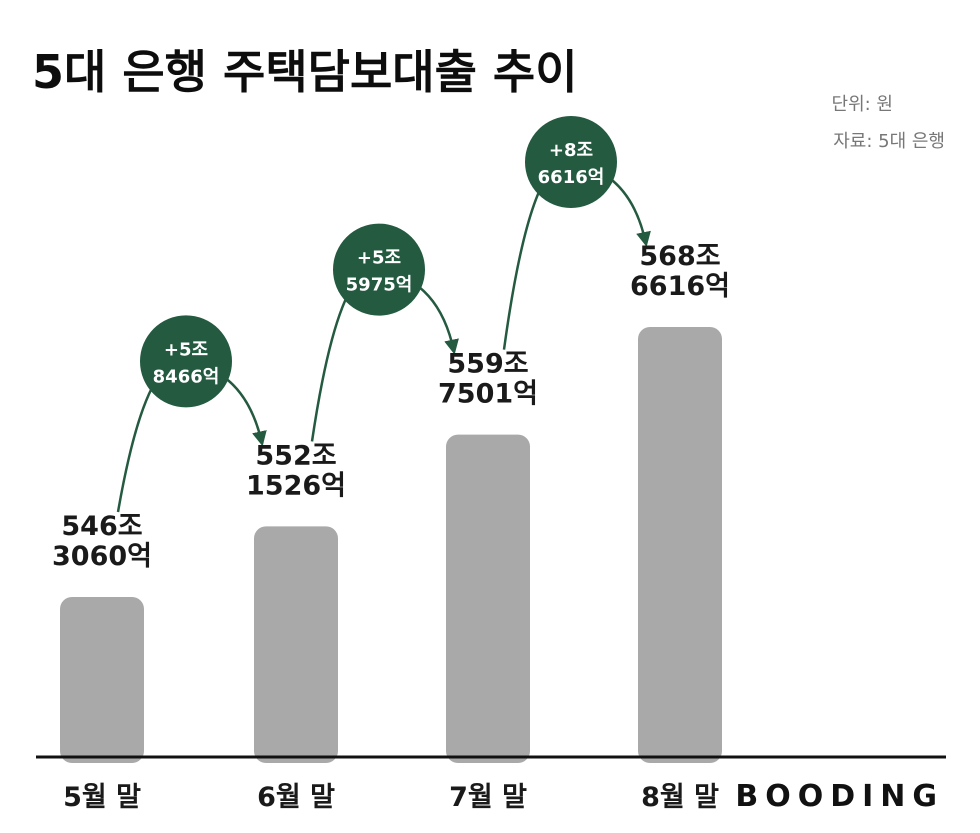  Describe the element at coordinates (102, 797) in the screenshot. I see `category-label-1: 5월 말` at that location.